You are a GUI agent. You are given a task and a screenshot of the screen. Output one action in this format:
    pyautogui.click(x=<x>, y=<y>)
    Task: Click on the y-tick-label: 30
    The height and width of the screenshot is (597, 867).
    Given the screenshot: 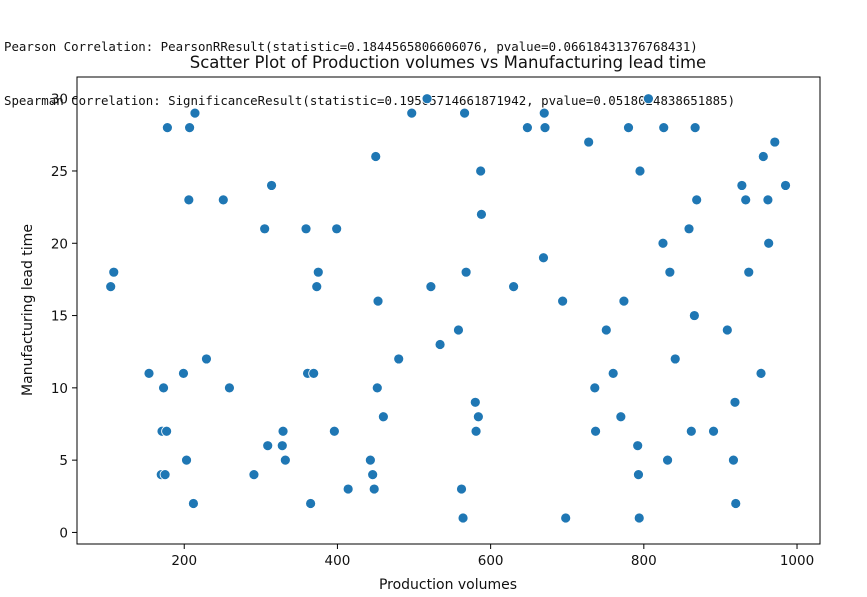 What is the action you would take?
    pyautogui.click(x=59, y=100)
    